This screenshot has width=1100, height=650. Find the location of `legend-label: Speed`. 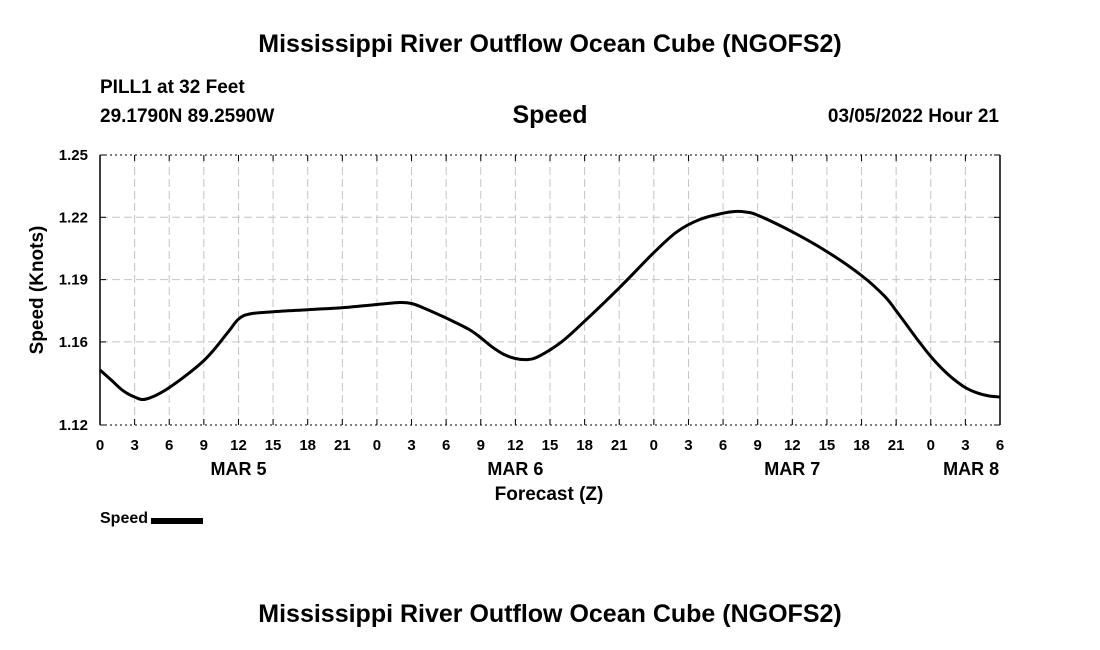

legend-label: Speed is located at coordinates (124, 518).